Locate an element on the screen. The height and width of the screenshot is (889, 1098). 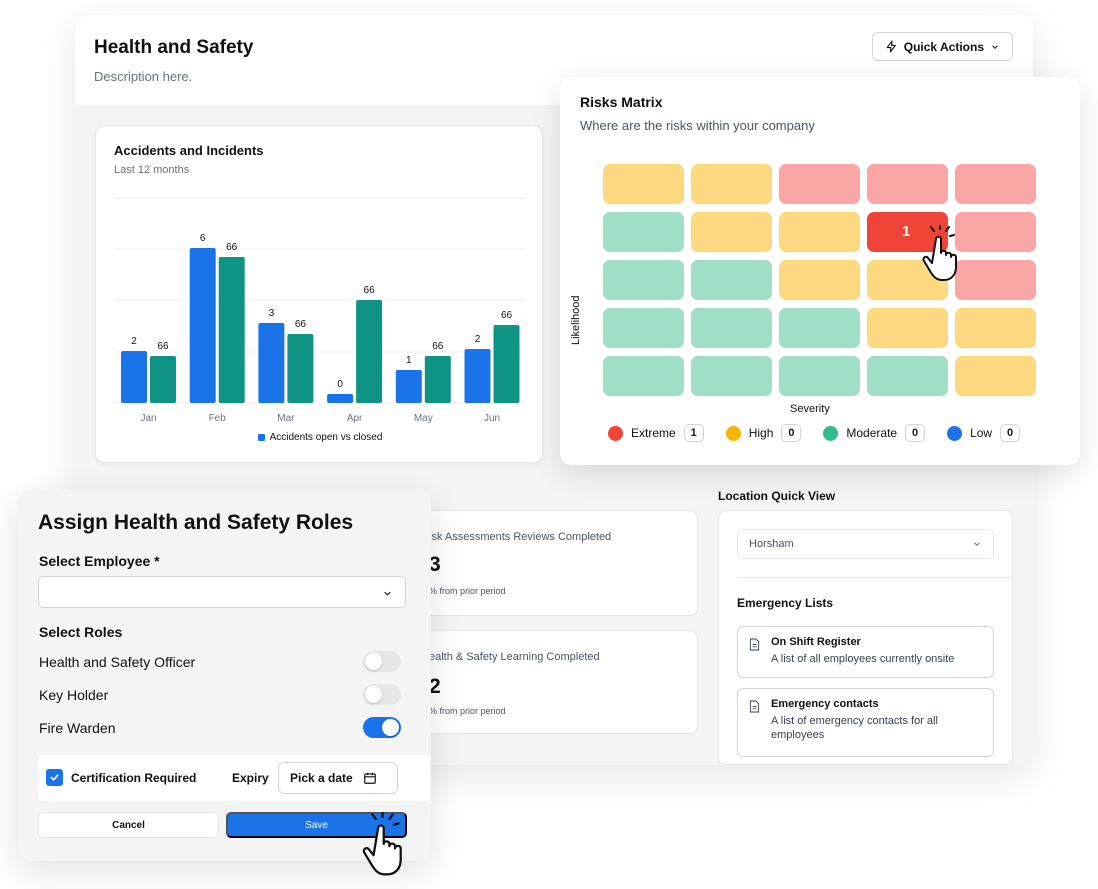
accidents-title: Accidents and Incidents is located at coordinates (189, 150).